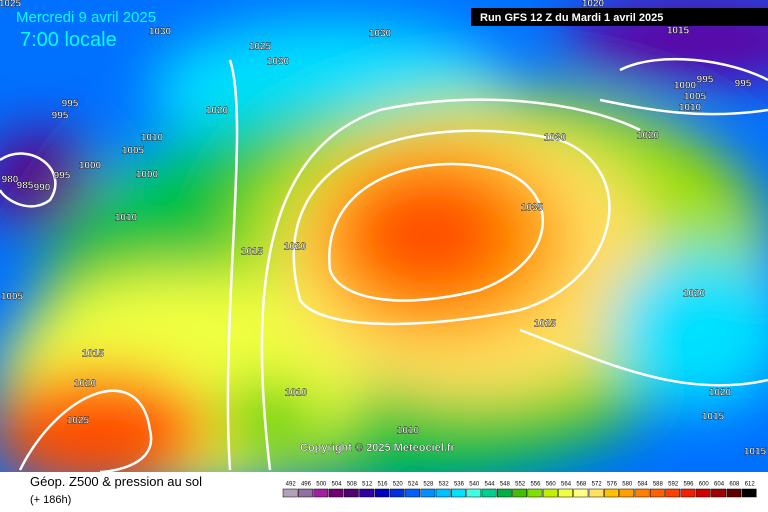 This screenshot has width=768, height=512. I want to click on scale-label: 504, so click(337, 485).